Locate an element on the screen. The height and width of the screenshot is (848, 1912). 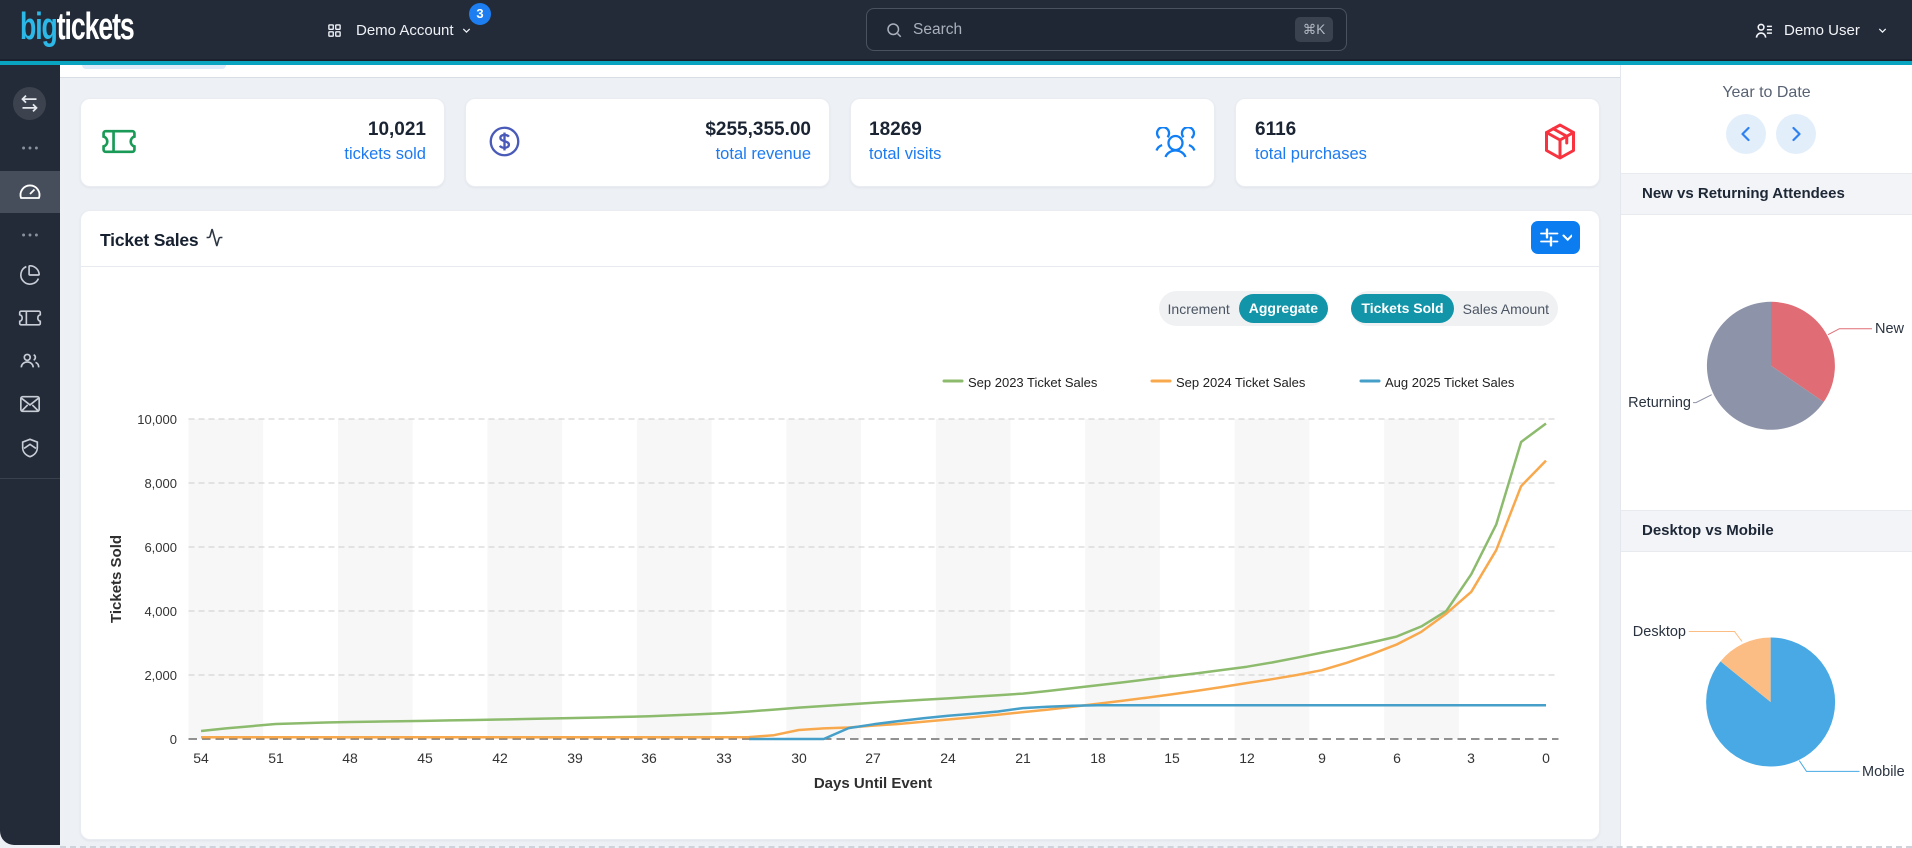
svg-text: 39 is located at coordinates (575, 758).